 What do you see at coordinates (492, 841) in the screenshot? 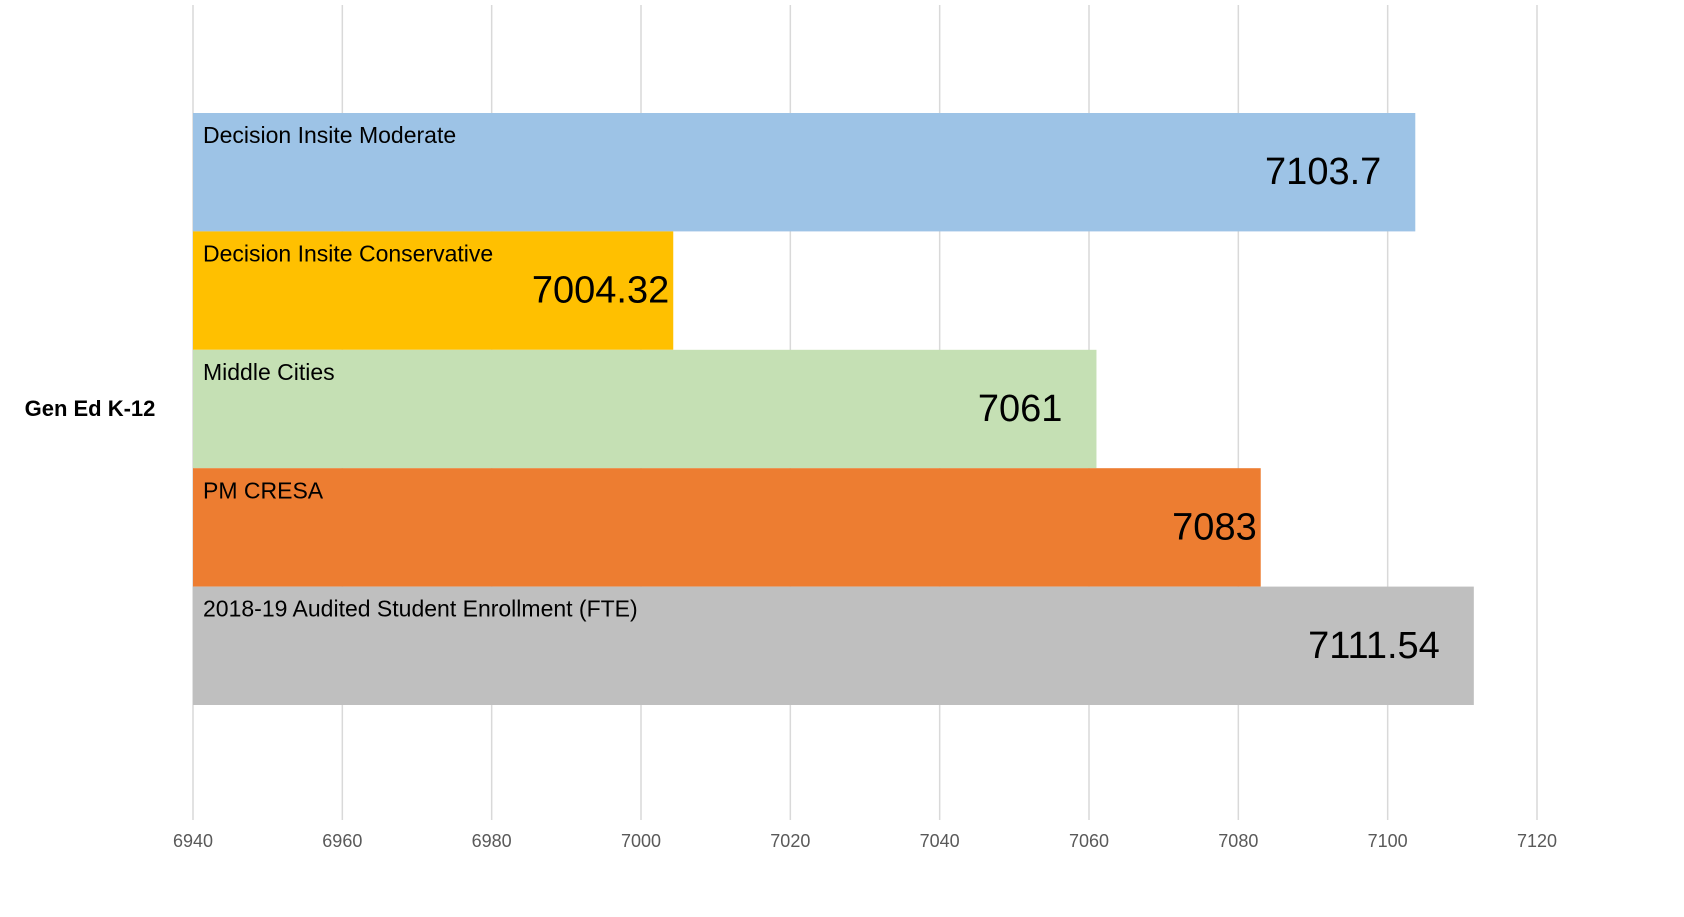
I see `x-tick-label: 6980` at bounding box center [492, 841].